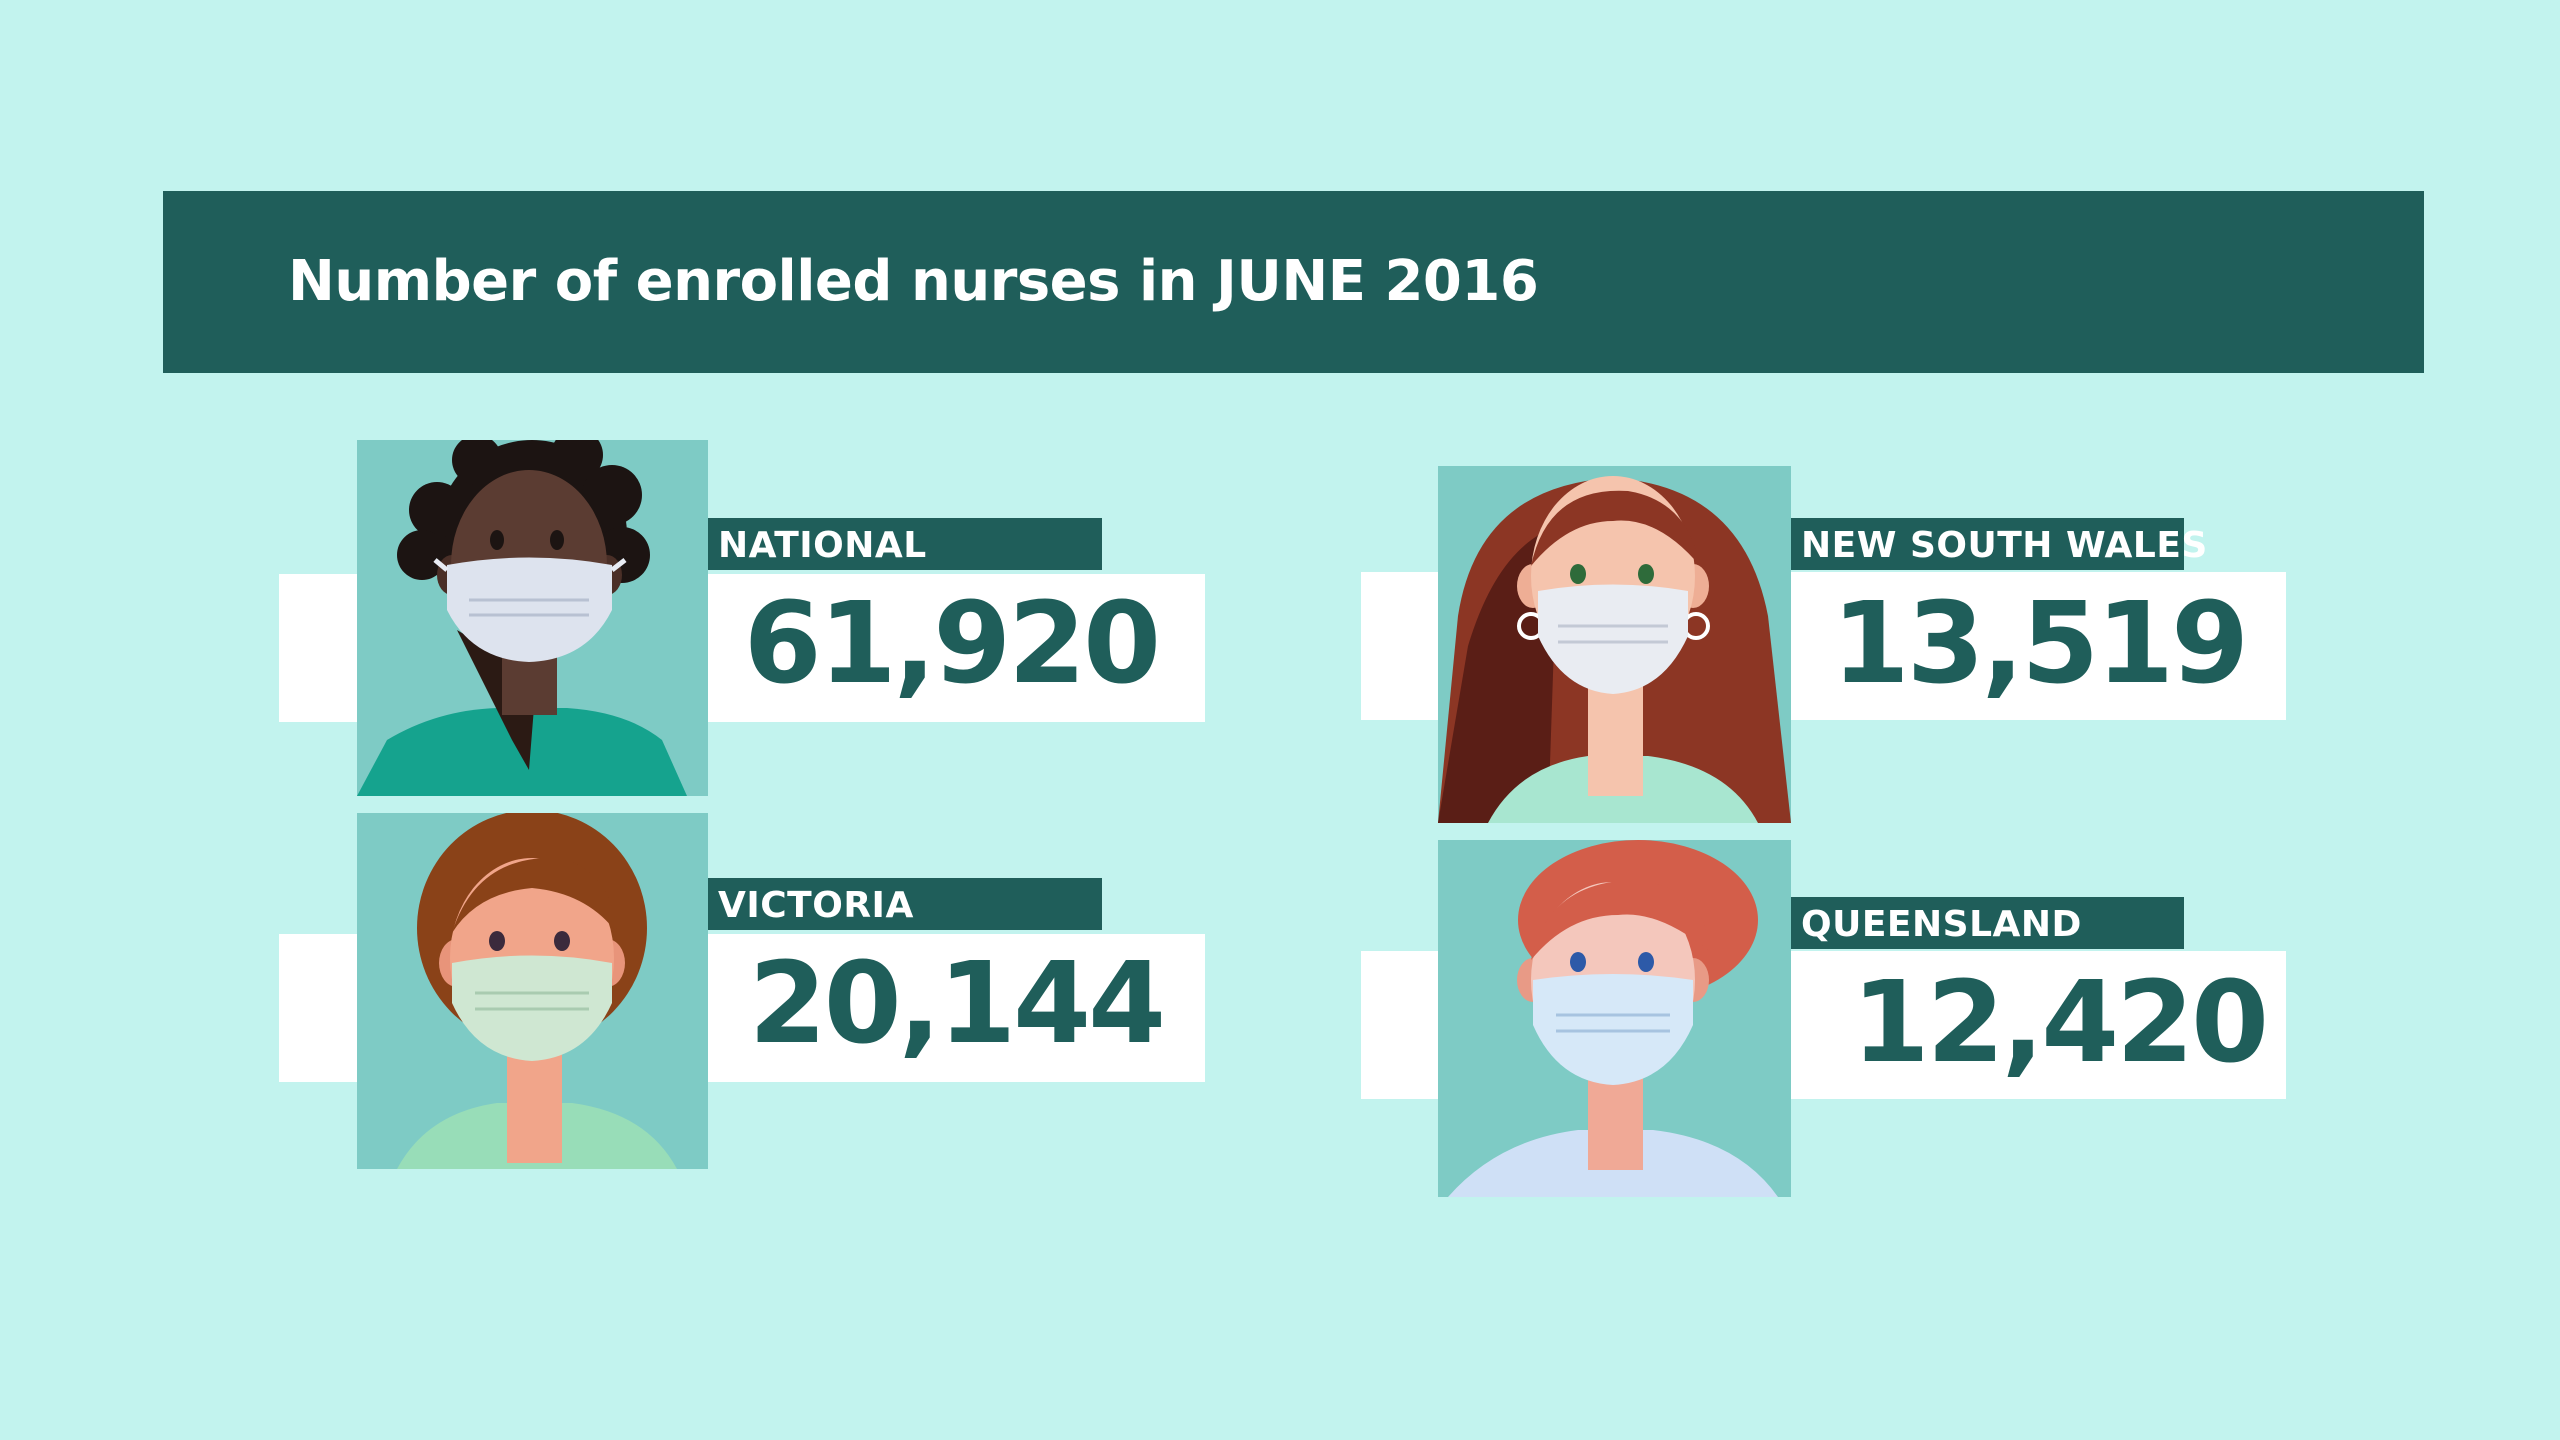 Image resolution: width=2560 pixels, height=1440 pixels. What do you see at coordinates (957, 1004) in the screenshot?
I see `region-value: 20,144` at bounding box center [957, 1004].